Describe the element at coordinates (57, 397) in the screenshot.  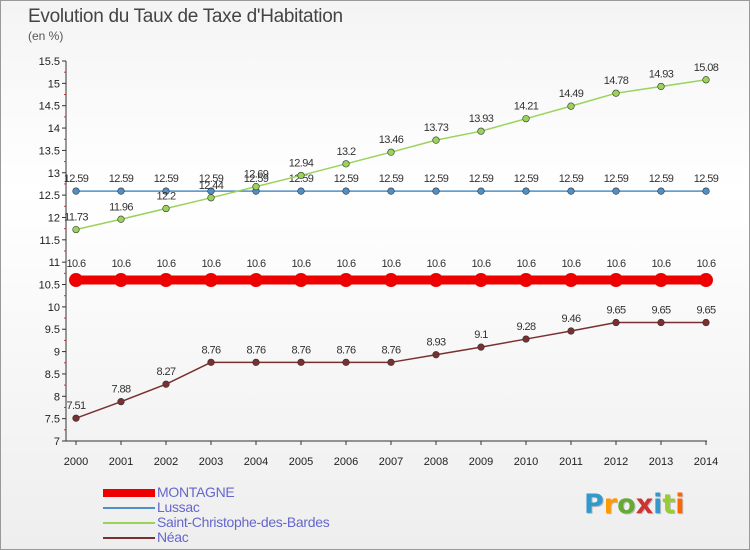
I see `y-tick-label: 8` at that location.